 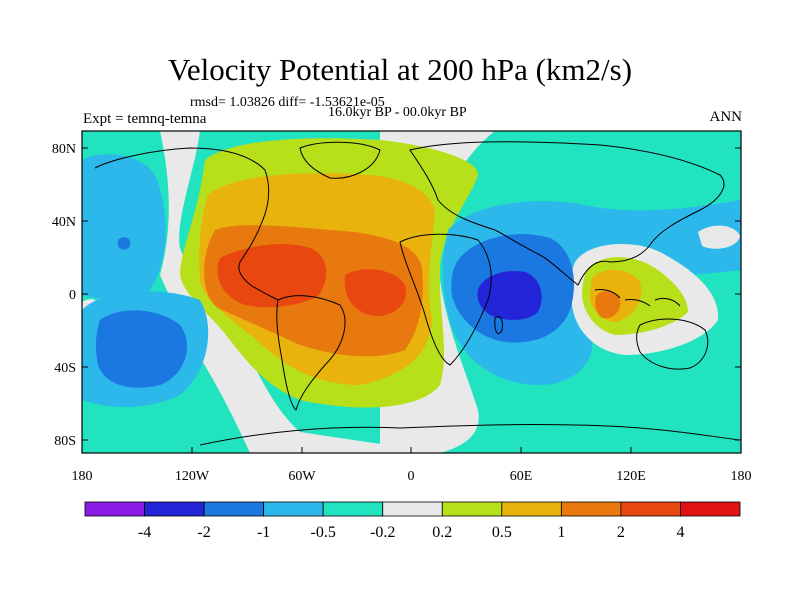 I want to click on colorbar-label-2: -1, so click(x=263, y=532).